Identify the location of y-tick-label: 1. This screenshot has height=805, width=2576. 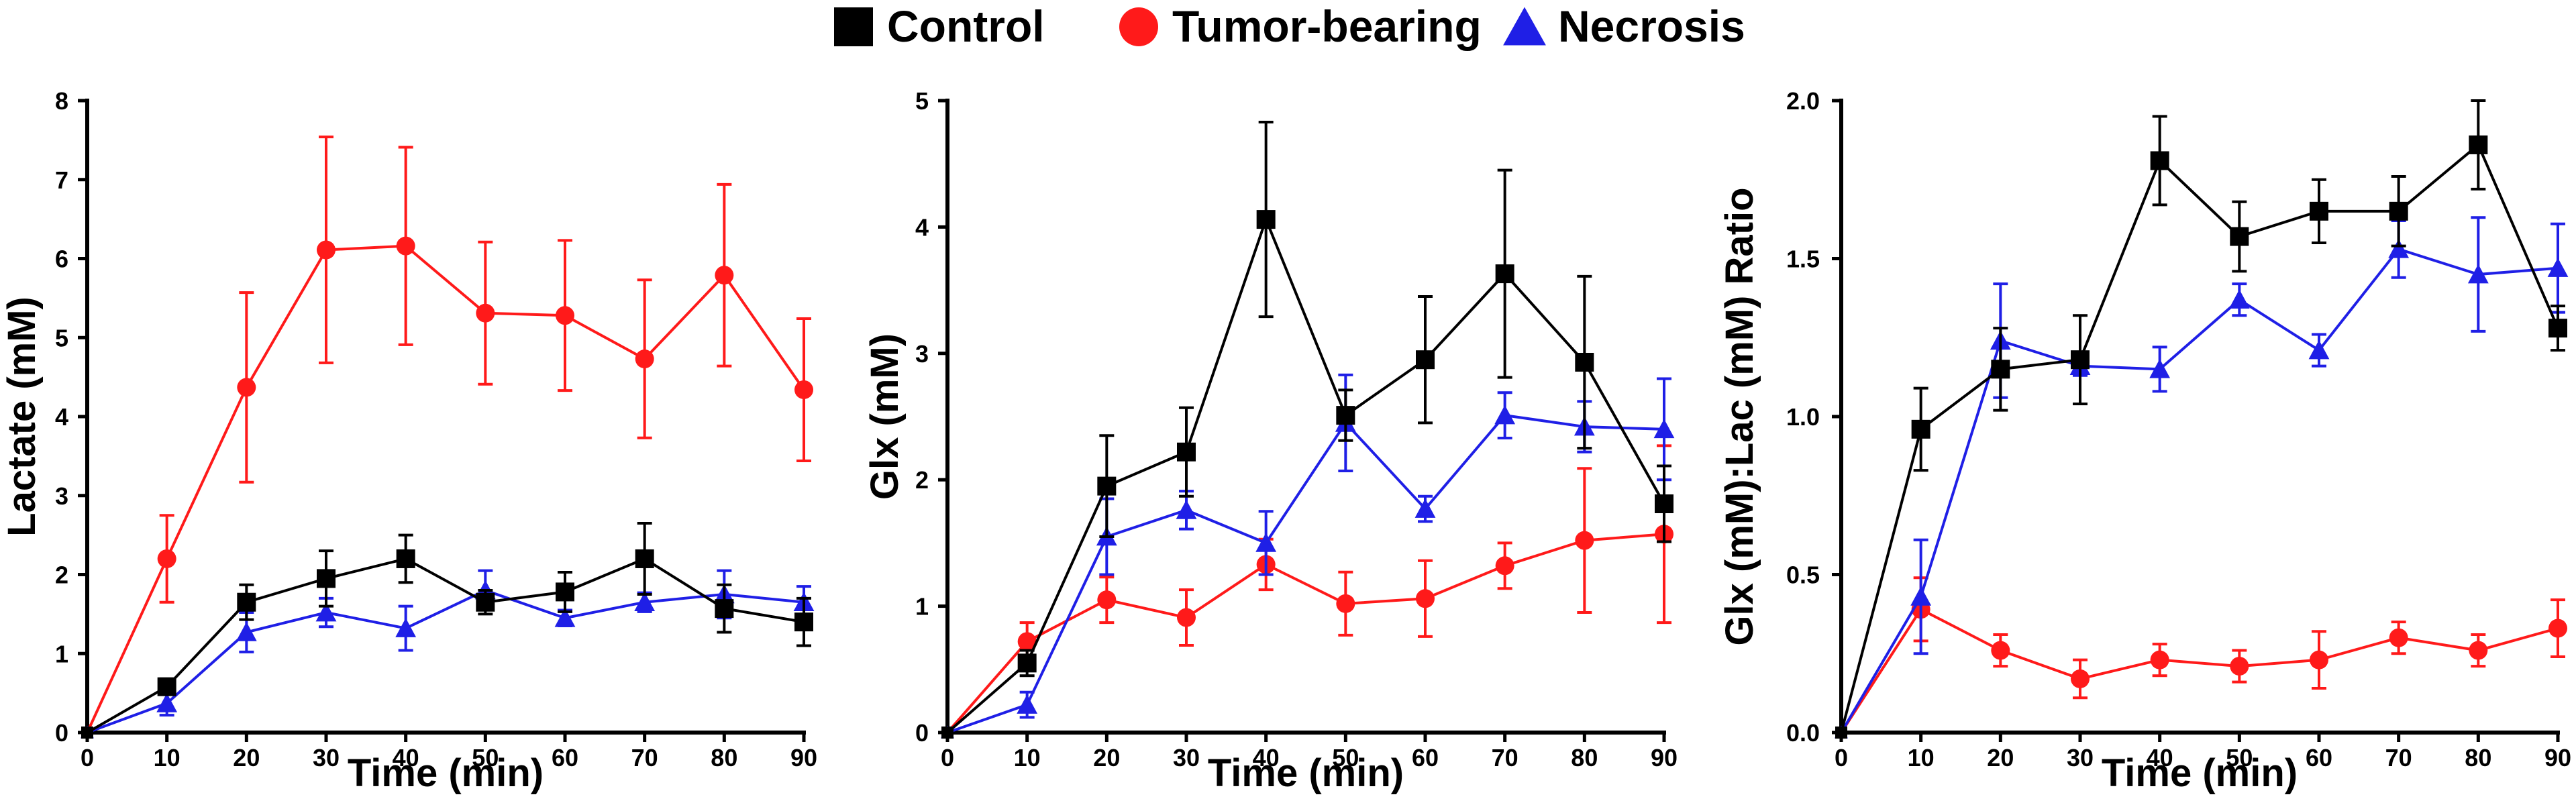
(61, 653).